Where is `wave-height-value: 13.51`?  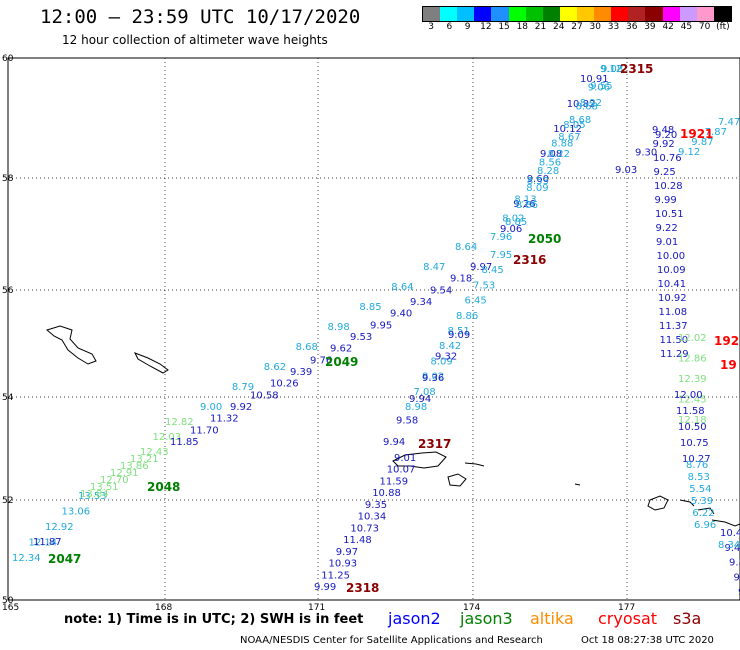 wave-height-value: 13.51 is located at coordinates (104, 487).